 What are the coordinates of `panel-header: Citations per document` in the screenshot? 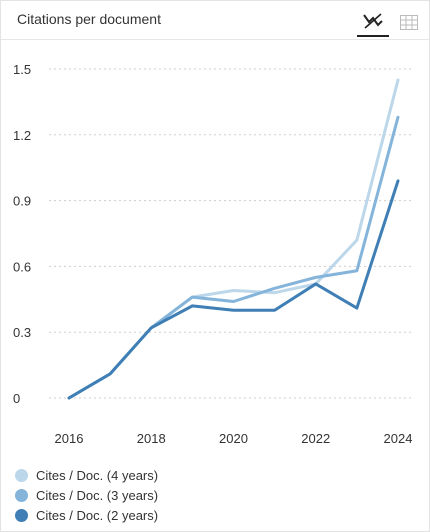 It's located at (215, 20).